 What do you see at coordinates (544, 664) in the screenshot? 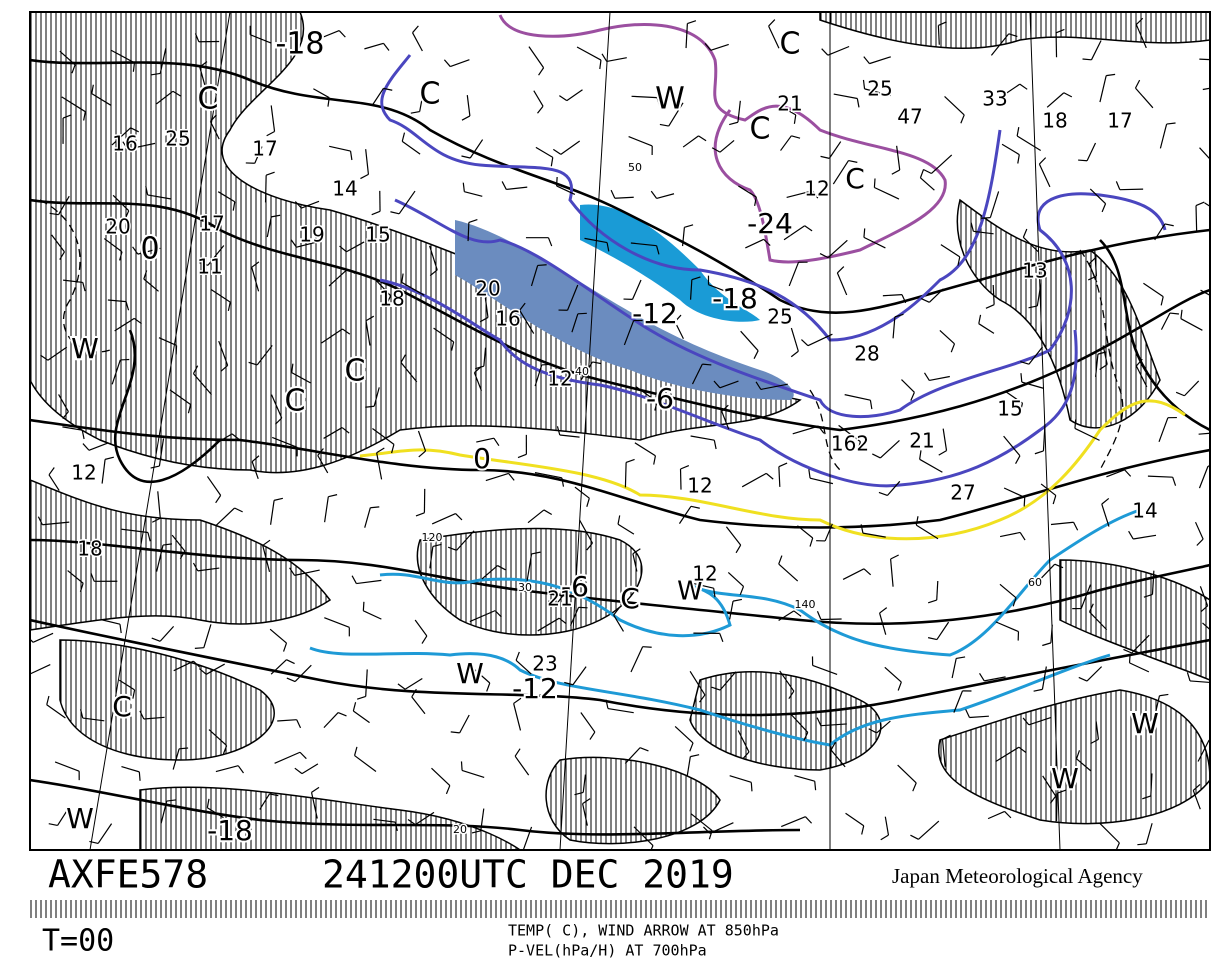
I see `map-label: 23` at bounding box center [544, 664].